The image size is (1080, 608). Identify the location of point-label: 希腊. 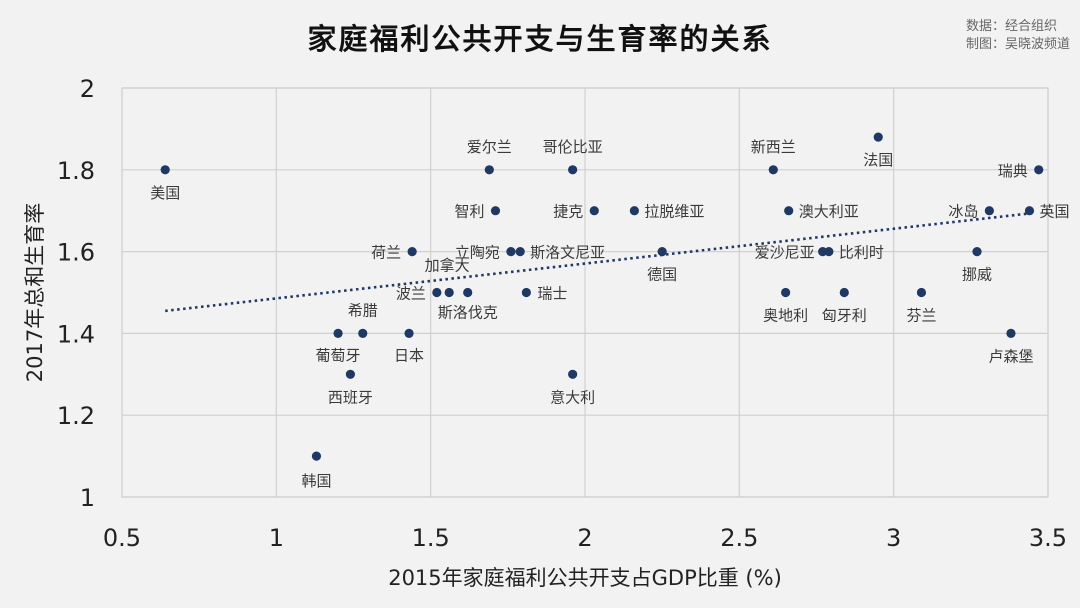
(363, 310).